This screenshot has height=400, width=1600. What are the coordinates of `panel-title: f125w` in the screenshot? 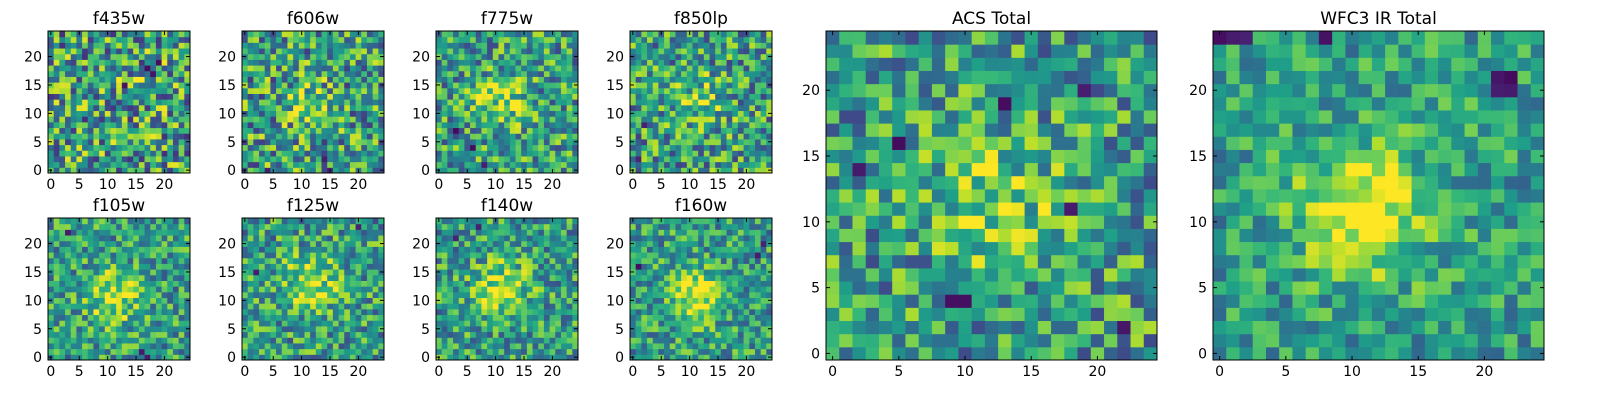 It's located at (313, 206).